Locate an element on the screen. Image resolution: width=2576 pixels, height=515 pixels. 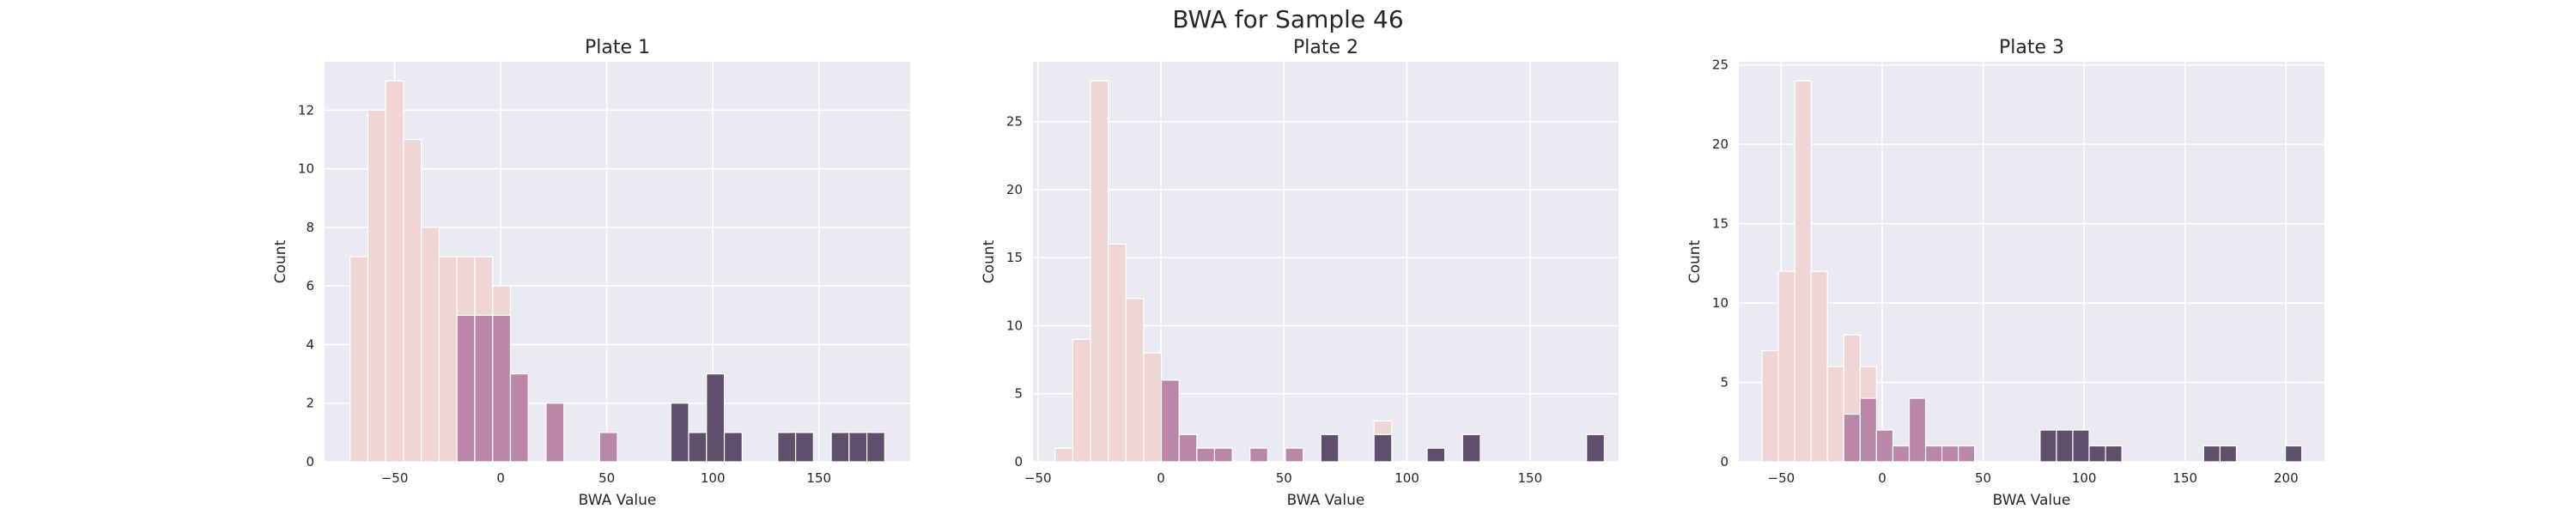
y-tick-label: 4 is located at coordinates (310, 344).